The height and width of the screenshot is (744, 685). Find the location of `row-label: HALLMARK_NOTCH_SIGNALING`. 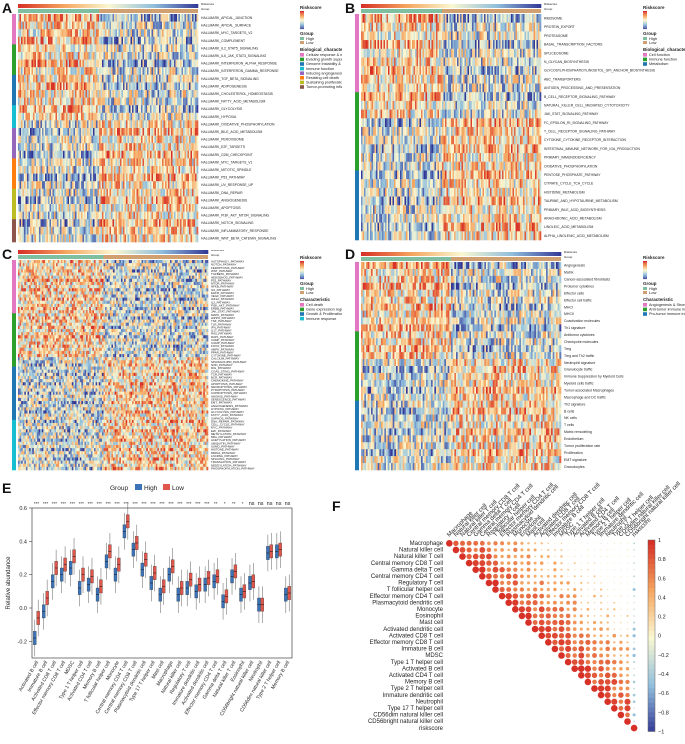

row-label: HALLMARK_NOTCH_SIGNALING is located at coordinates (227, 223).